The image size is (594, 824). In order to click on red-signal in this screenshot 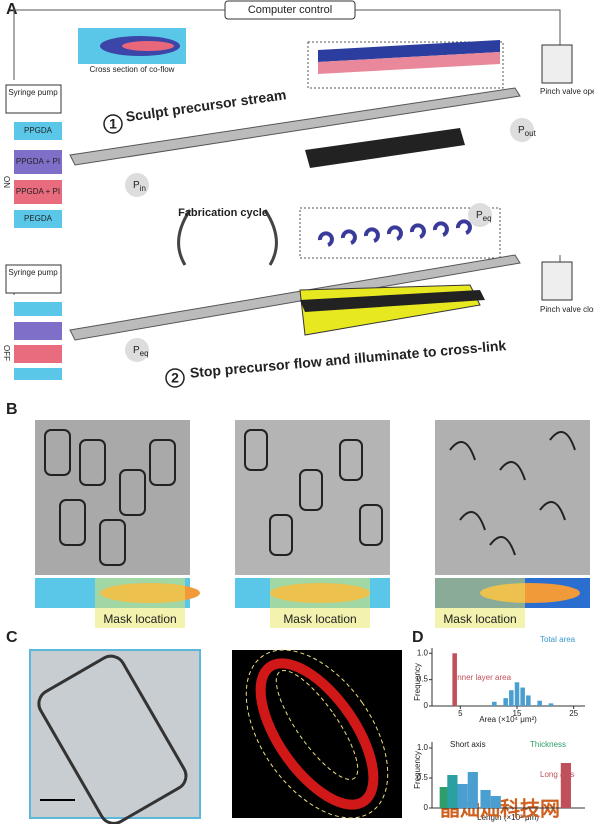, I will do `click(317, 734)`.